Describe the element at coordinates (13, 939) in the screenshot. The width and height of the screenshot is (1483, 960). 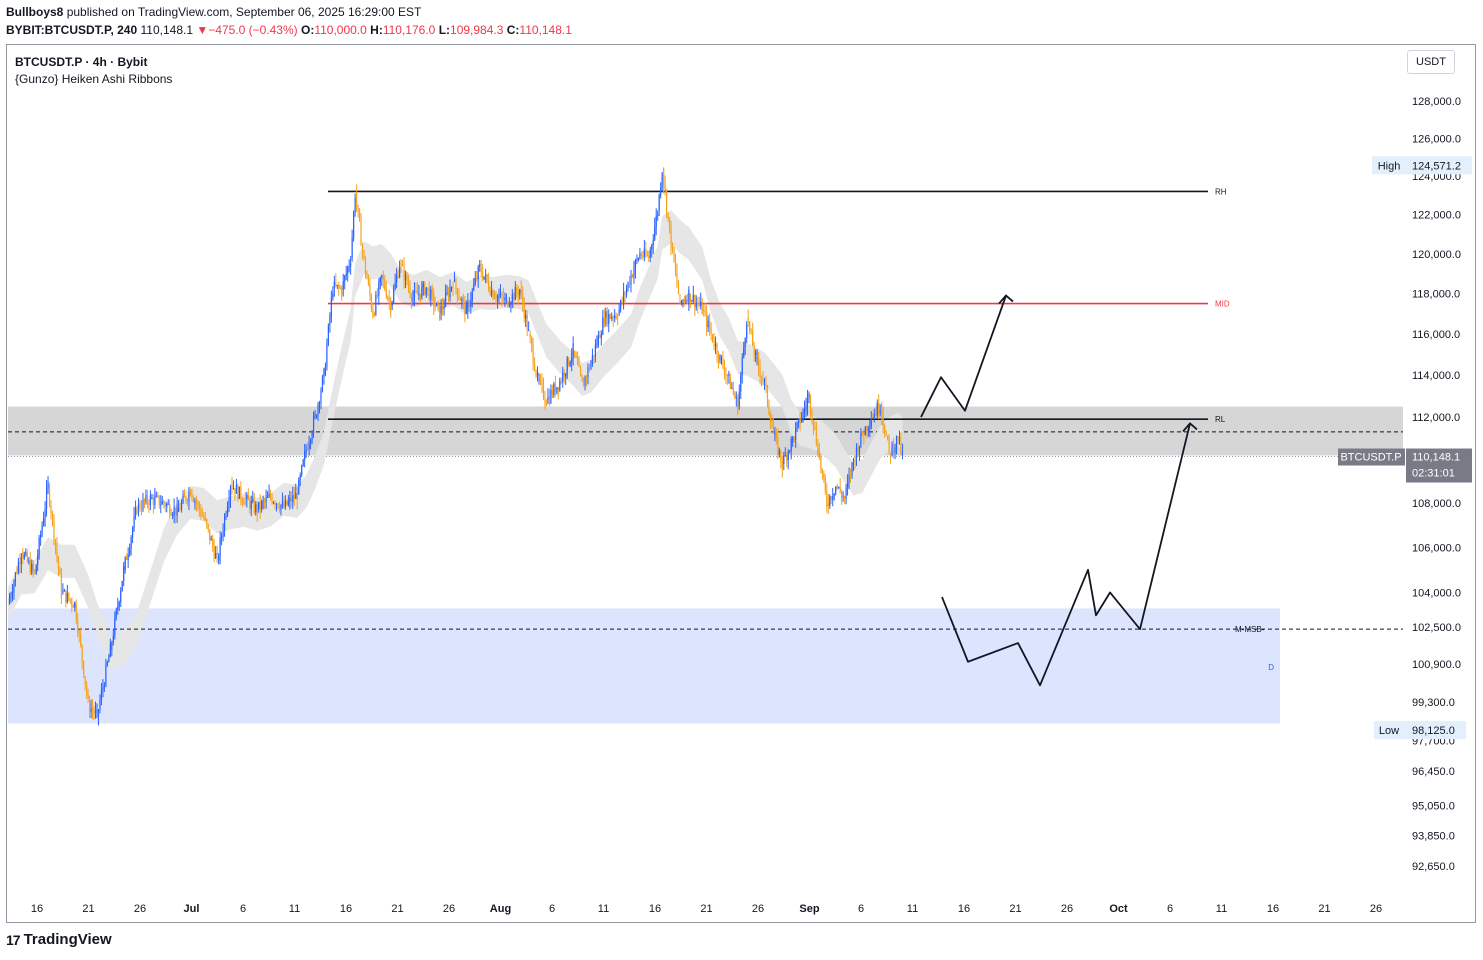
I see `tv-logo-icon: 17` at that location.